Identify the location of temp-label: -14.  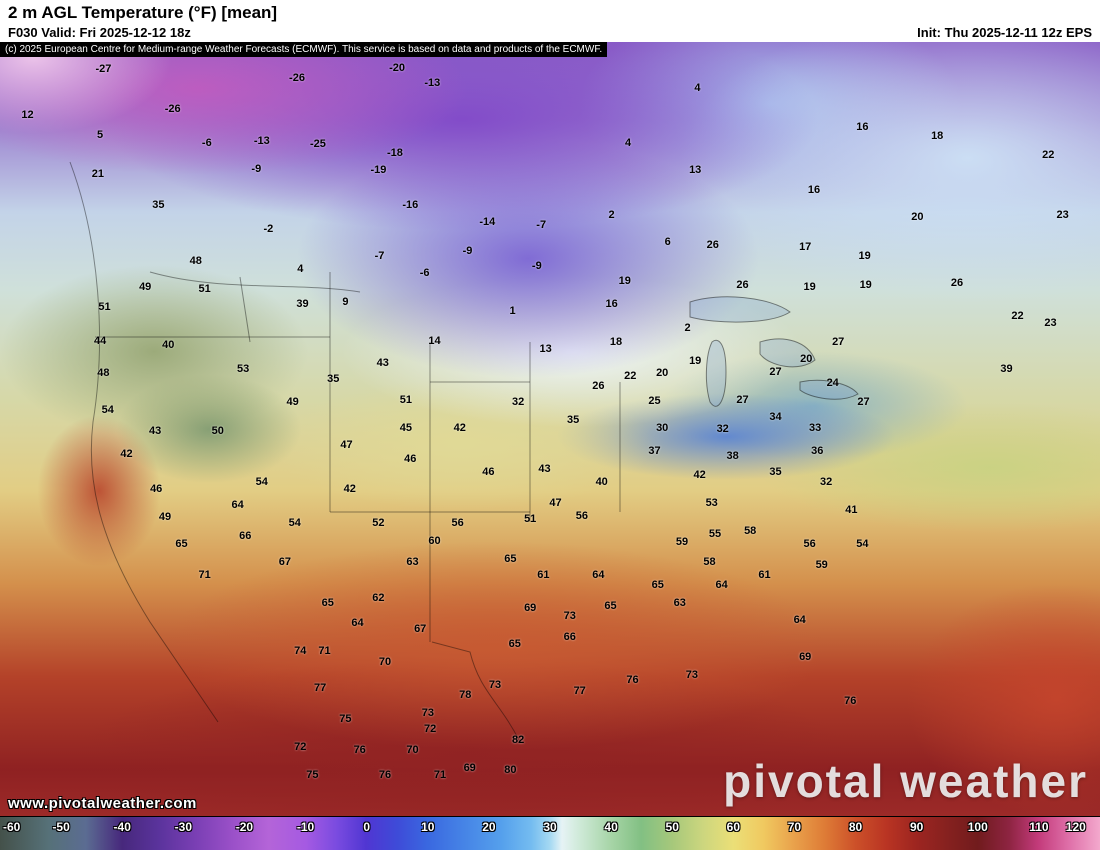
(487, 222).